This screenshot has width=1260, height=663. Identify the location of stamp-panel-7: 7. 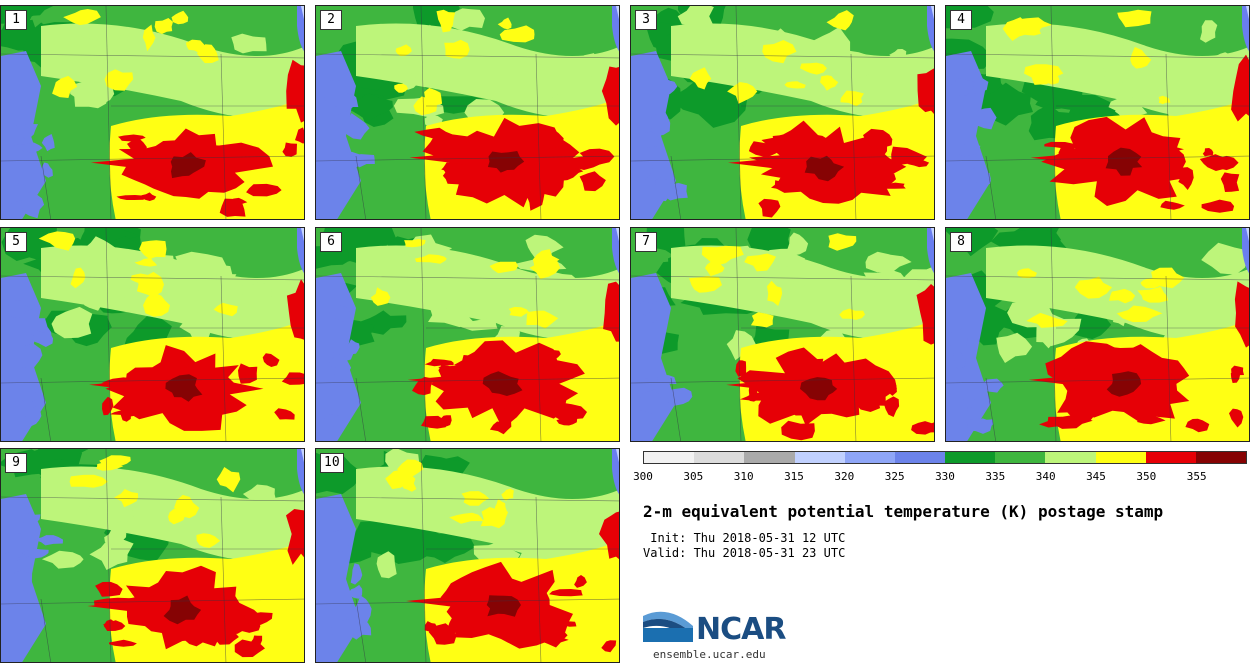
(782, 334).